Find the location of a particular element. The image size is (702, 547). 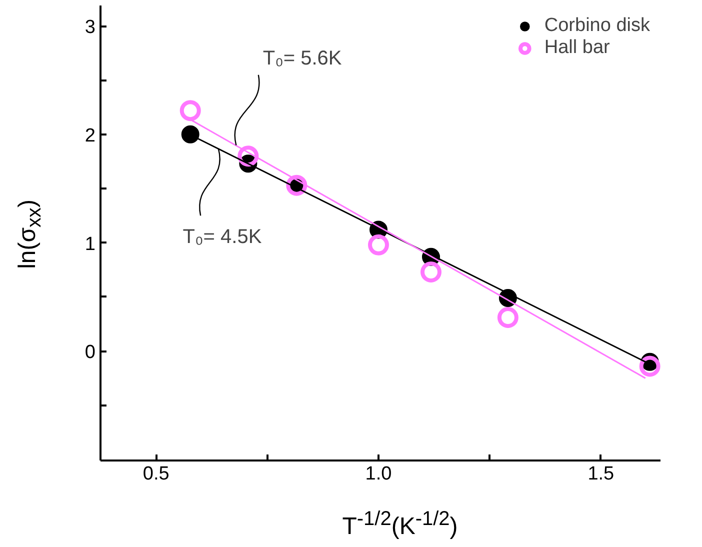

x-tick-label: 0.5 is located at coordinates (156, 474).